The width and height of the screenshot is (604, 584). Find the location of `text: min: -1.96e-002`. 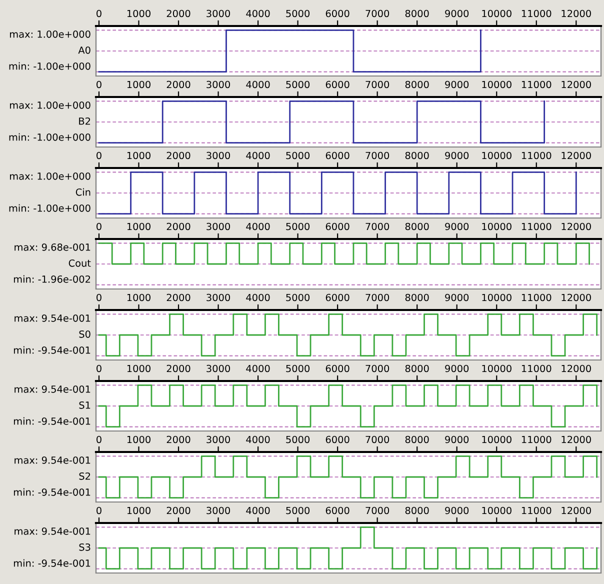

text: min: -1.96e-002 is located at coordinates (52, 279).